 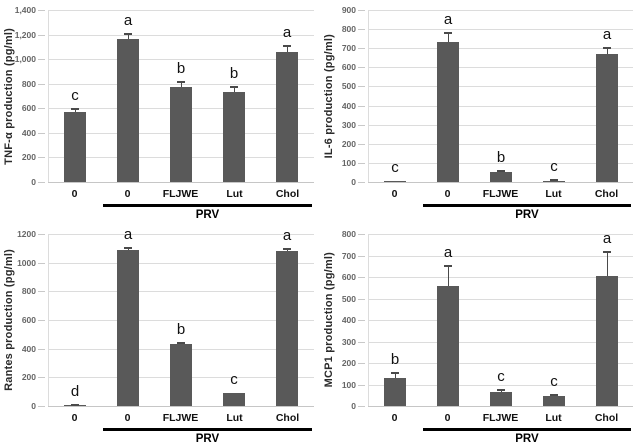 What do you see at coordinates (26, 263) in the screenshot?
I see `y-tick-label: 1000` at bounding box center [26, 263].